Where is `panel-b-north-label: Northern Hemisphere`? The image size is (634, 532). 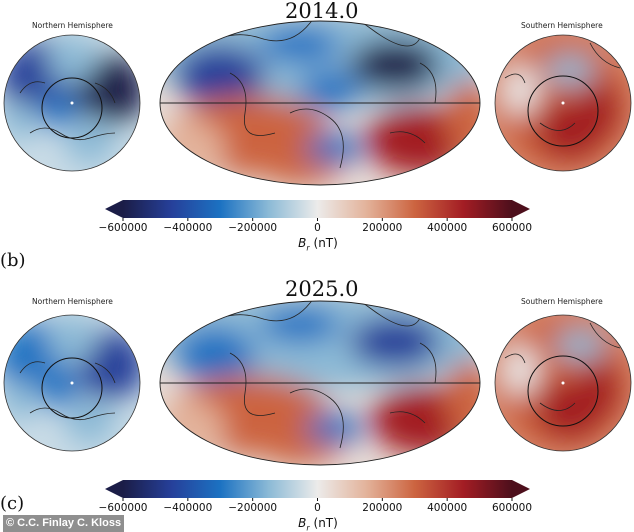 panel-b-north-label: Northern Hemisphere is located at coordinates (72, 301).